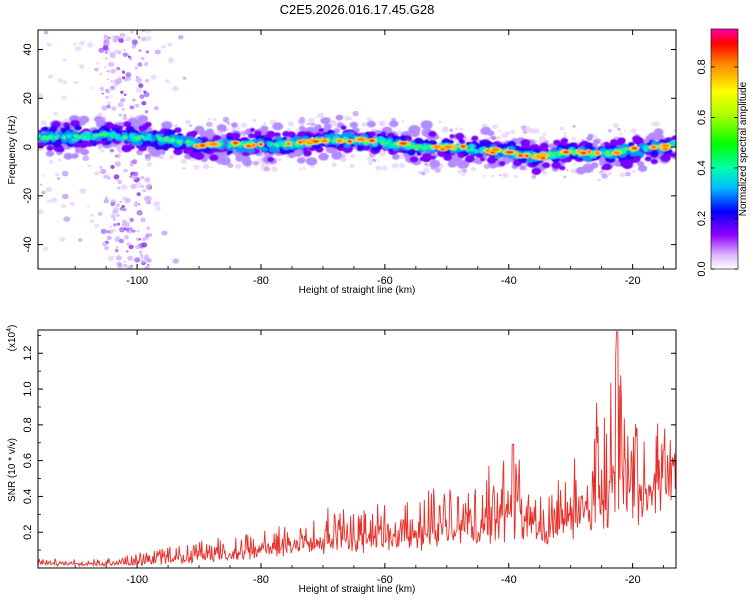  Describe the element at coordinates (28, 147) in the screenshot. I see `spectrogram-y-tick-label: 0` at that location.